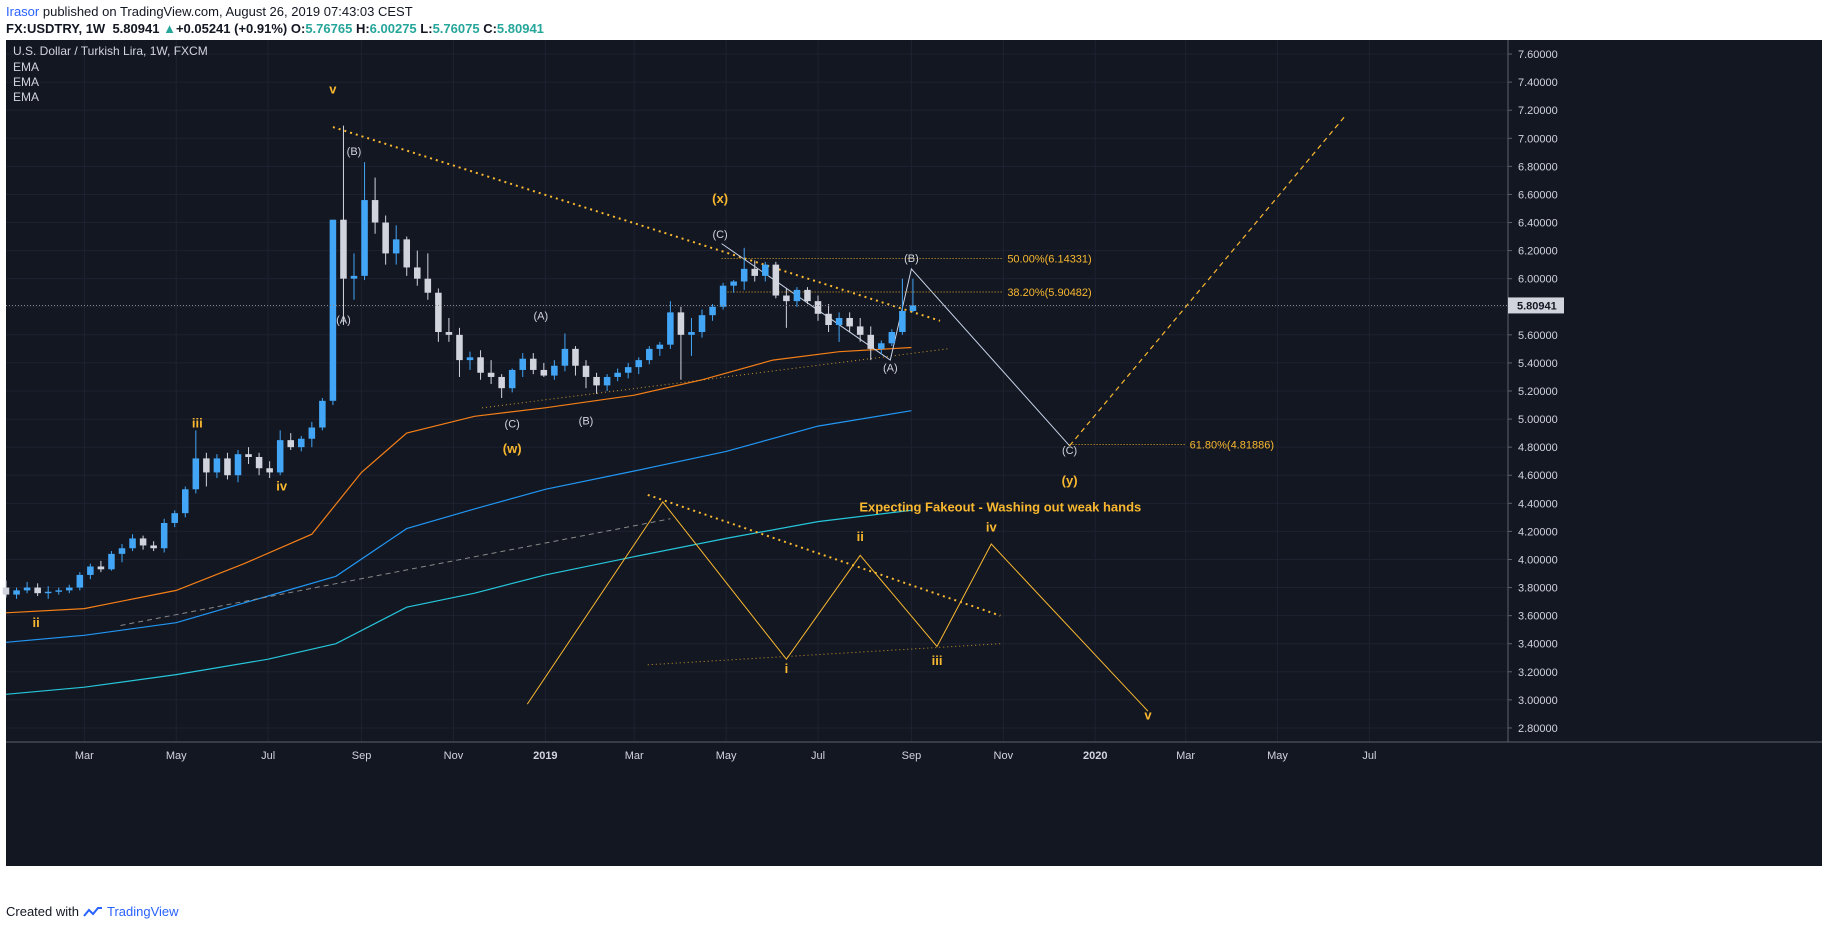  I want to click on price-tick-label: 5.60000, so click(1538, 336).